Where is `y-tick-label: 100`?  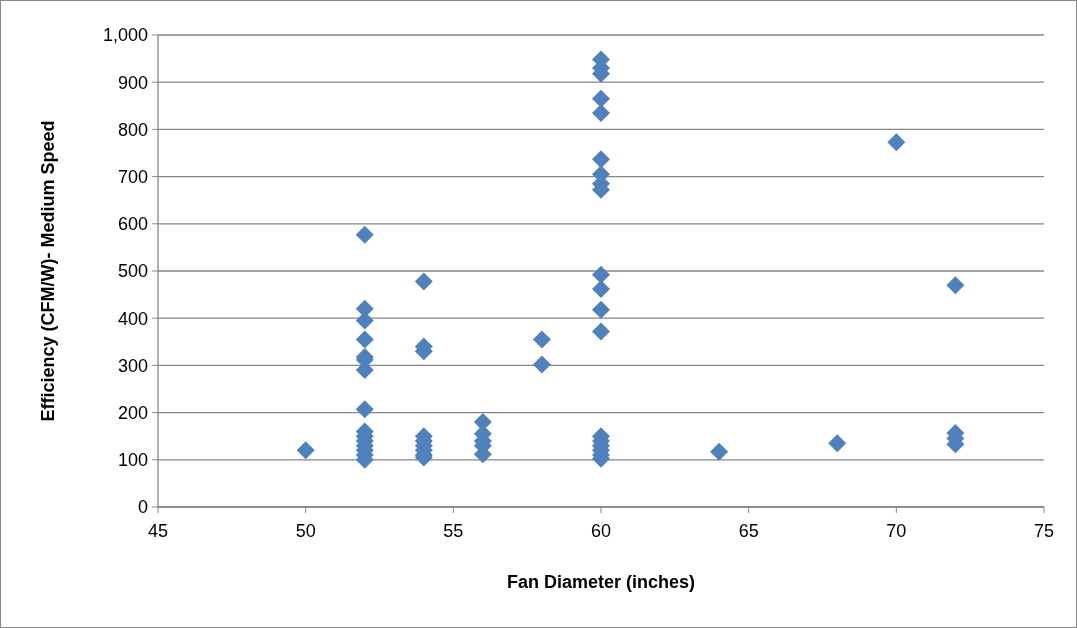 y-tick-label: 100 is located at coordinates (132, 460).